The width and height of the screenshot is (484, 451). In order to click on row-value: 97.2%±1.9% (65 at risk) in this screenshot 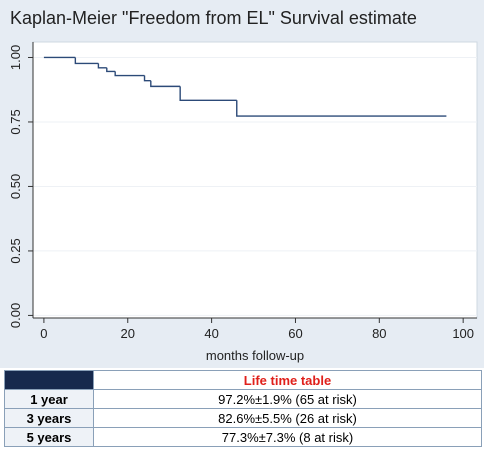, I will do `click(287, 399)`.